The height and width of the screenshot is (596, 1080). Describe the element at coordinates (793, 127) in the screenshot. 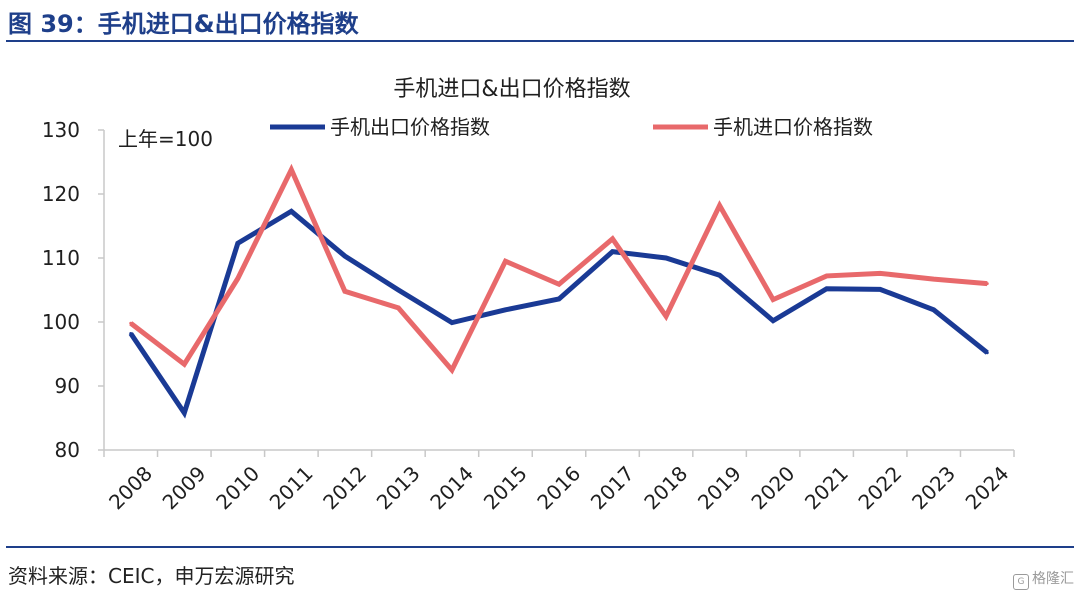

I see `legend-label-1: 手机进口价格指数` at that location.